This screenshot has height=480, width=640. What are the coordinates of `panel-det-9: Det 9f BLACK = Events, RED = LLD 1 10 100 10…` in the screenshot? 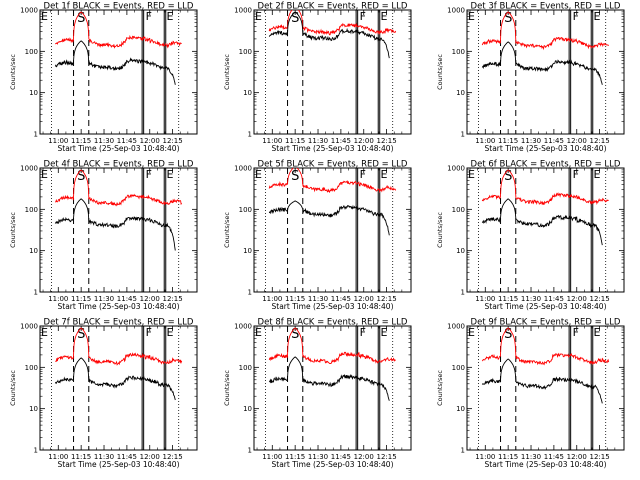 It's located at (530, 393).